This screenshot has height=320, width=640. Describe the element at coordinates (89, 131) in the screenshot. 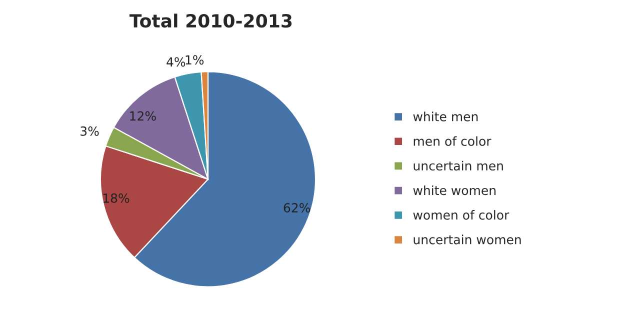

I see `data-label: 3%` at that location.